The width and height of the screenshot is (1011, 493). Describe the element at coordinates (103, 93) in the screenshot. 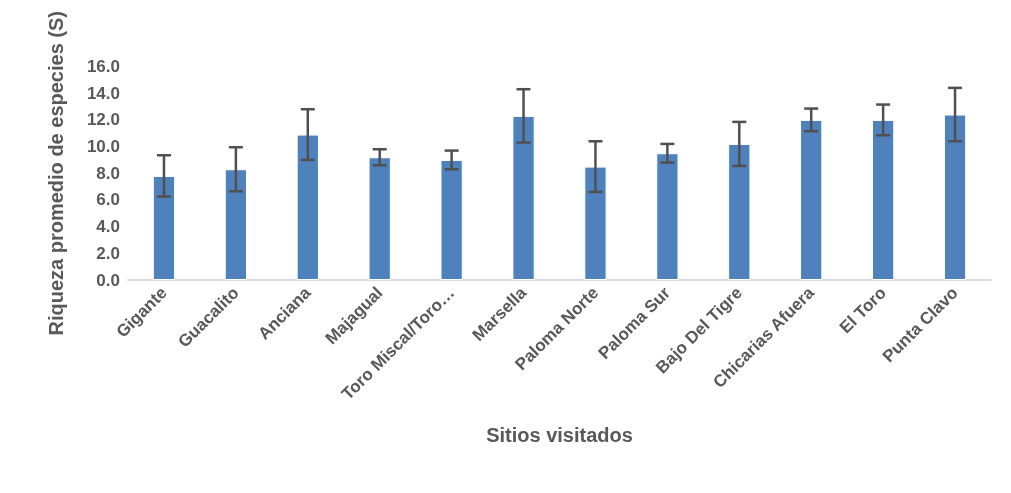

I see `y-tick-label: 14.0` at that location.